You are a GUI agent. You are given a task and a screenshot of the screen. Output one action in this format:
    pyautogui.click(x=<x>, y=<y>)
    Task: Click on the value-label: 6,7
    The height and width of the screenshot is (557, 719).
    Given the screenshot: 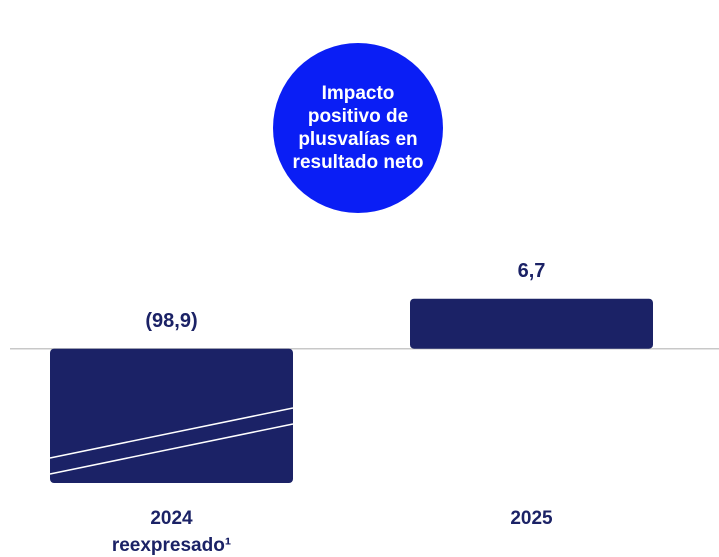 What is the action you would take?
    pyautogui.click(x=532, y=271)
    